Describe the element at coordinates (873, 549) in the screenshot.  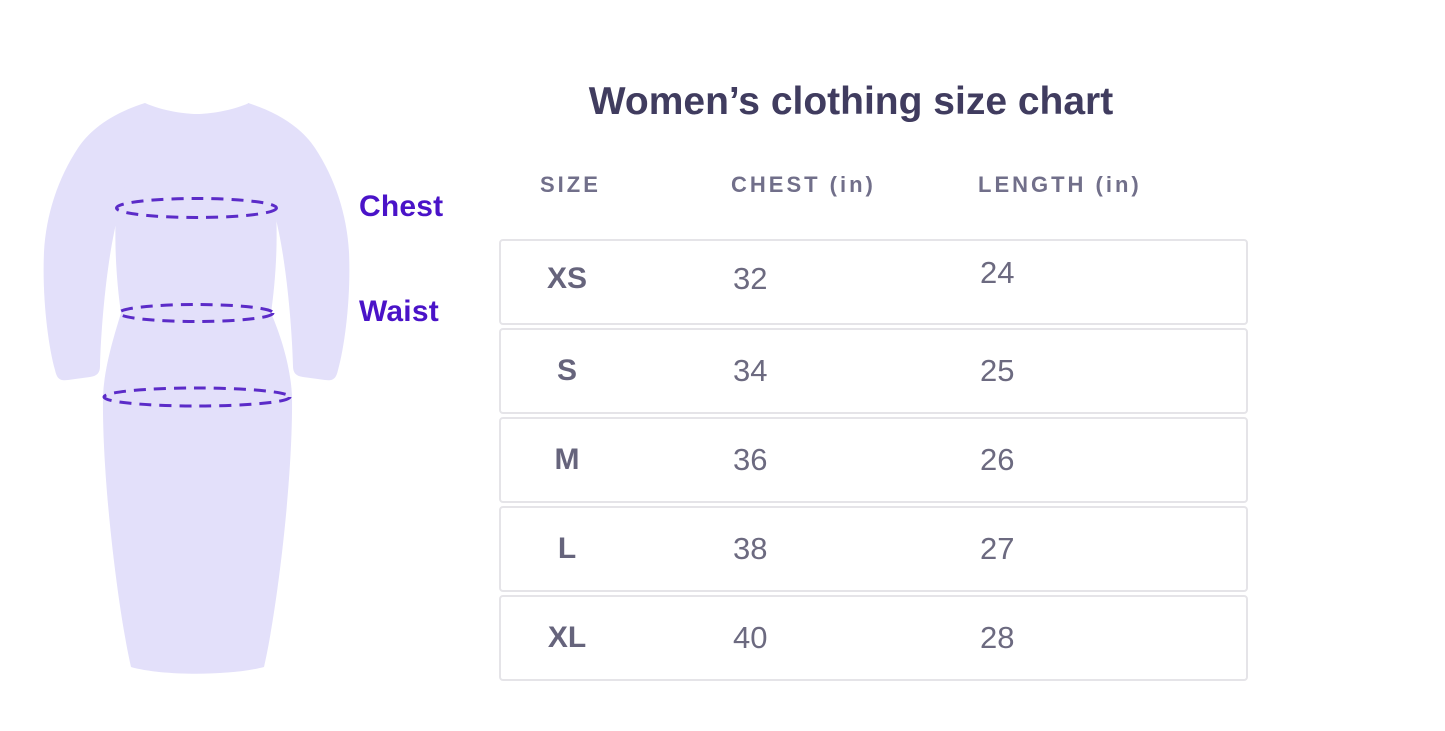
I see `table-row: L 38 27` at that location.